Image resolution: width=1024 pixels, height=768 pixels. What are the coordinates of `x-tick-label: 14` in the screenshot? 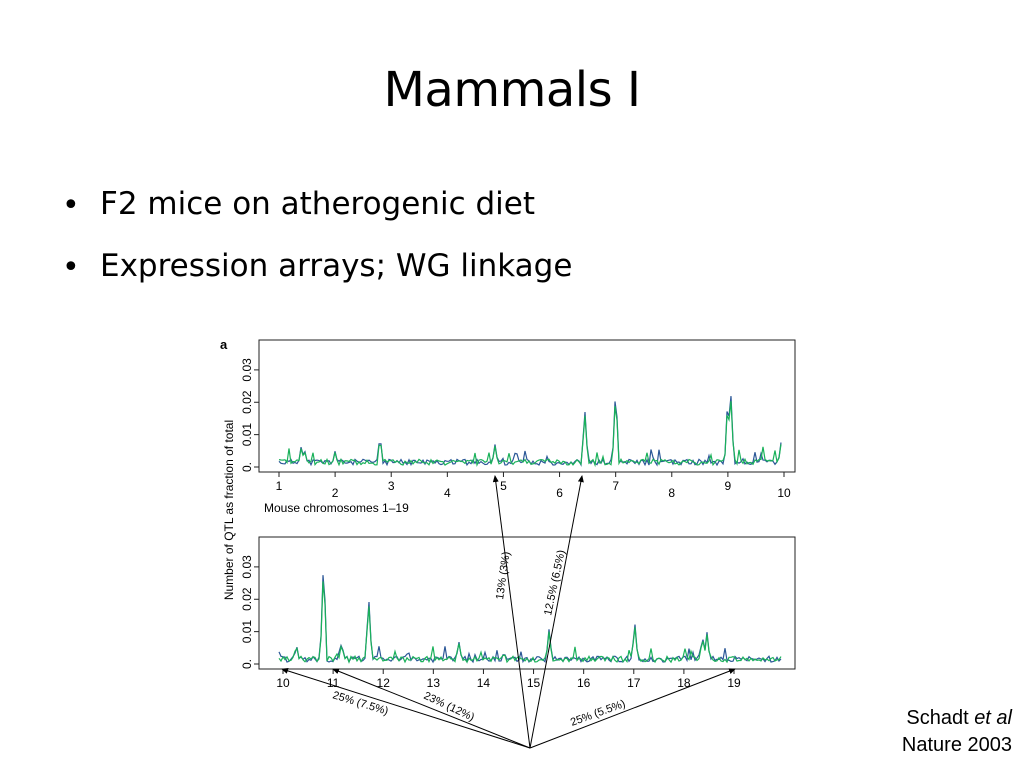 It's located at (484, 683).